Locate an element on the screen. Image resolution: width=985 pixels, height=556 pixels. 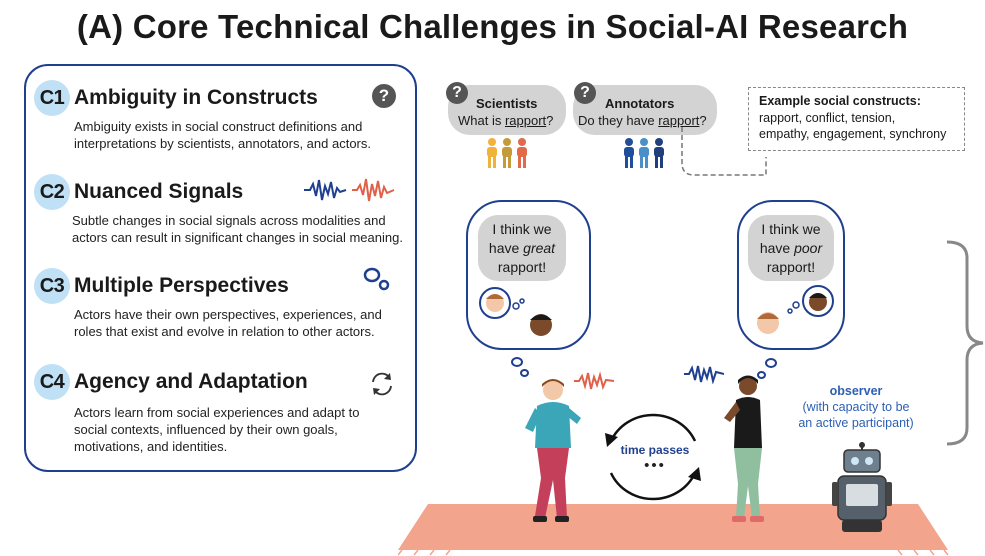
annotators-label: Annotators is located at coordinates (640, 103).